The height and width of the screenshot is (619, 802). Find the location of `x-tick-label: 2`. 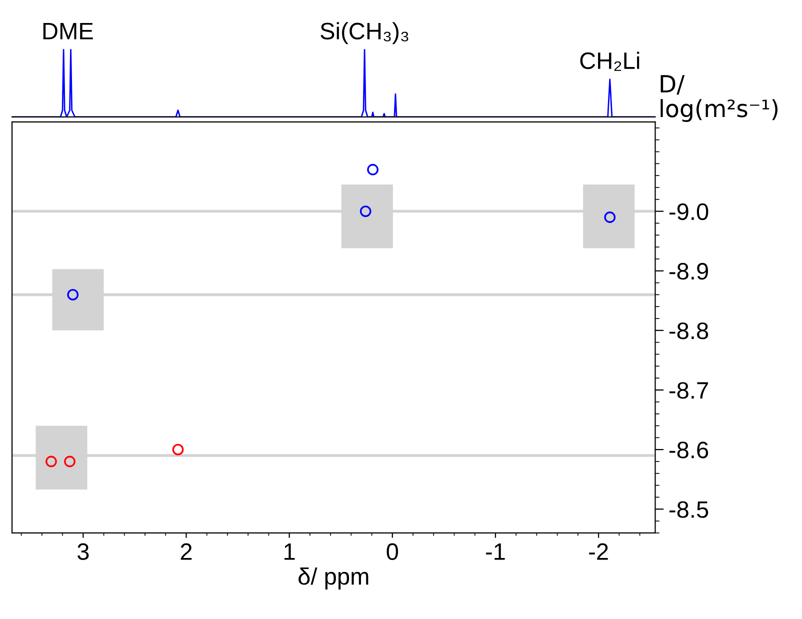

x-tick-label: 2 is located at coordinates (186, 551).